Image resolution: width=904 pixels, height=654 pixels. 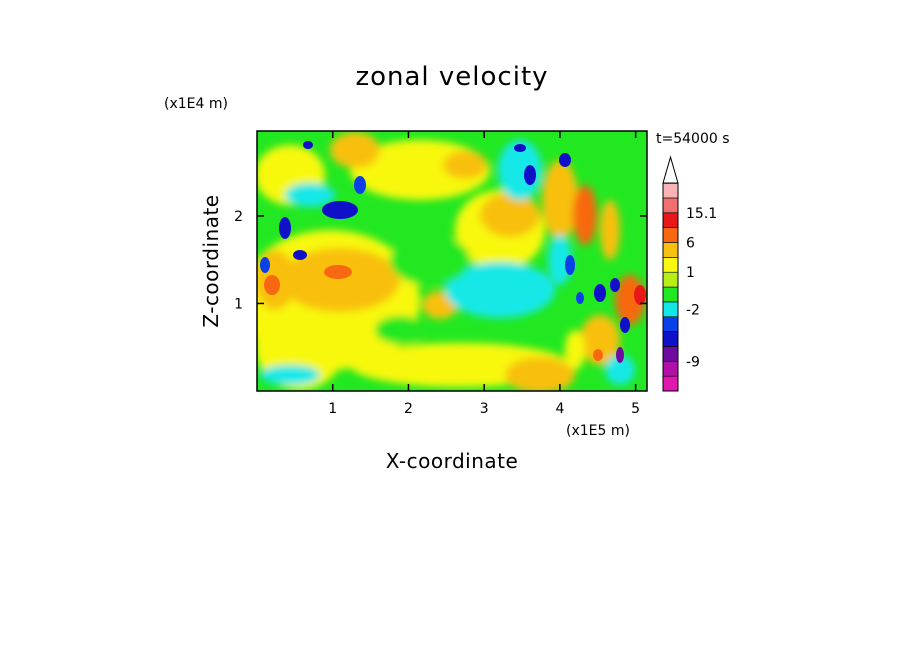 I want to click on x-axis-label: X-coordinate, so click(x=452, y=461).